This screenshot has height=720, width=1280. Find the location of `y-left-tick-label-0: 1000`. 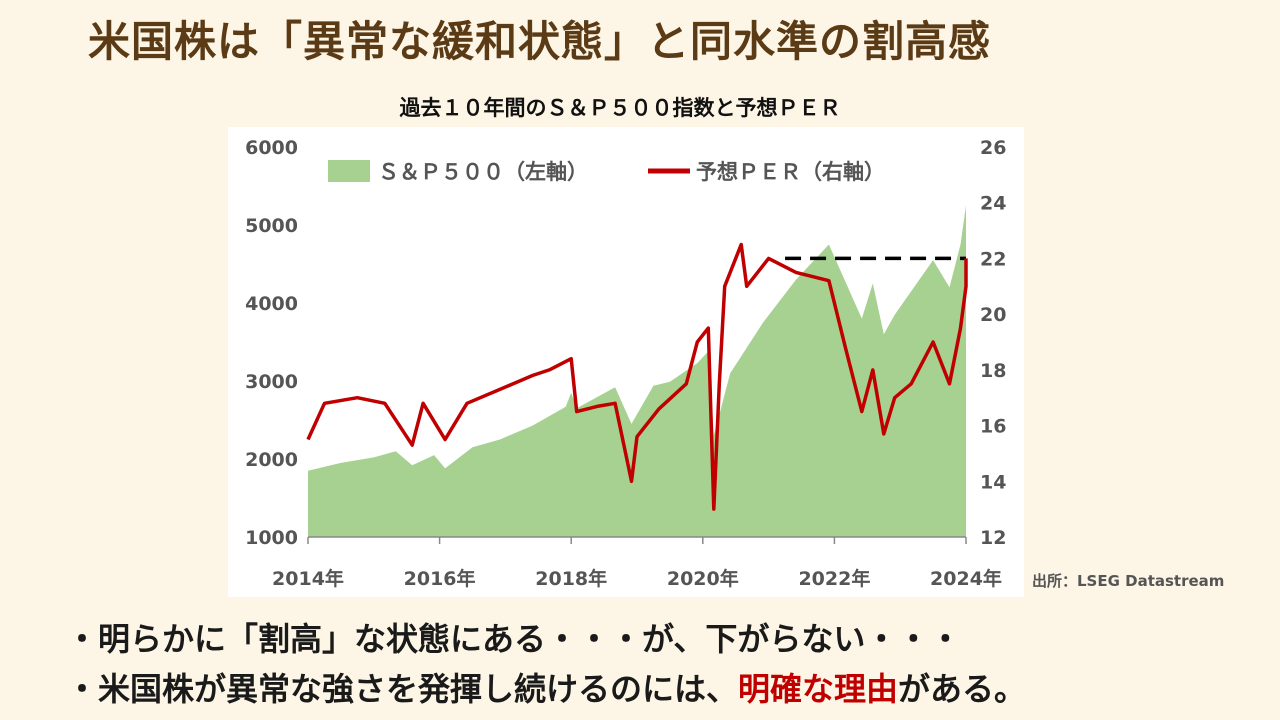

y-left-tick-label-0: 1000 is located at coordinates (271, 538).